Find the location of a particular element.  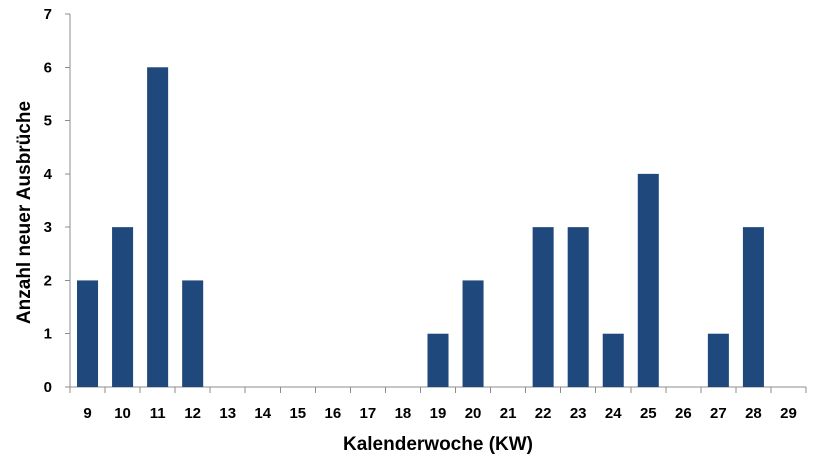

x-tick-label: 20 is located at coordinates (473, 413).